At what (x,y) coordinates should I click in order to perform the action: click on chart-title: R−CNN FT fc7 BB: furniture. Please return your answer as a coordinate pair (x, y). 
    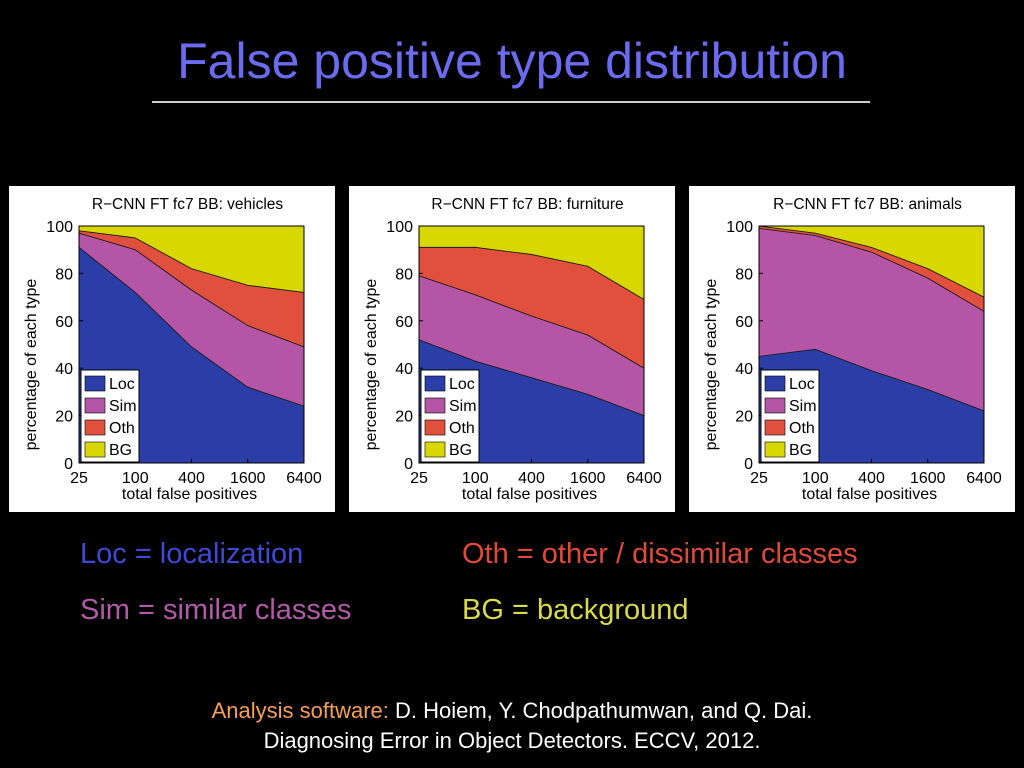
    Looking at the image, I should click on (527, 204).